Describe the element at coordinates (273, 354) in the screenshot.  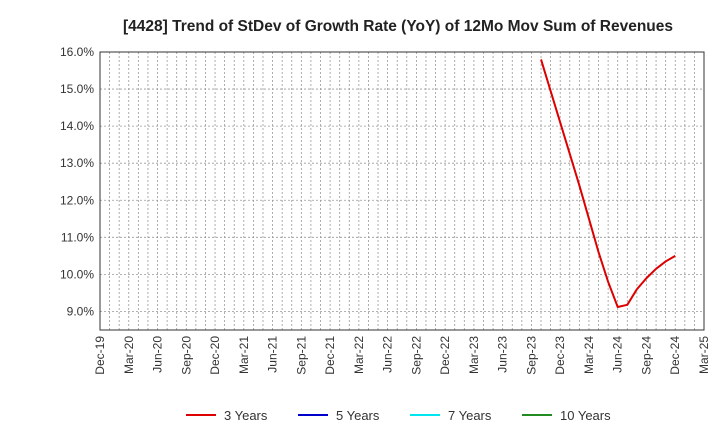
I see `x-tick-label: Jun-21` at that location.